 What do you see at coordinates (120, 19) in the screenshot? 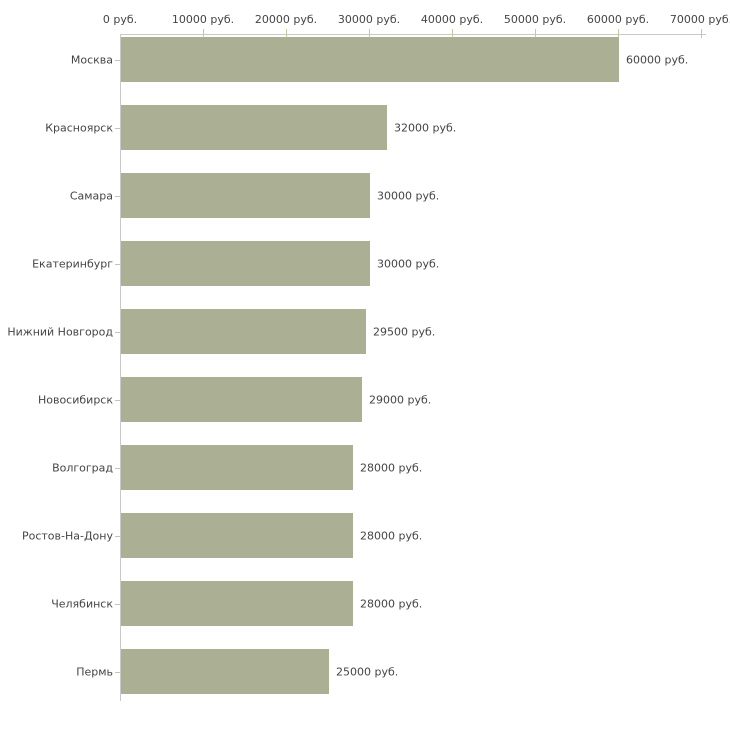
I see `x-axis-tick-label: 0 руб.` at bounding box center [120, 19].